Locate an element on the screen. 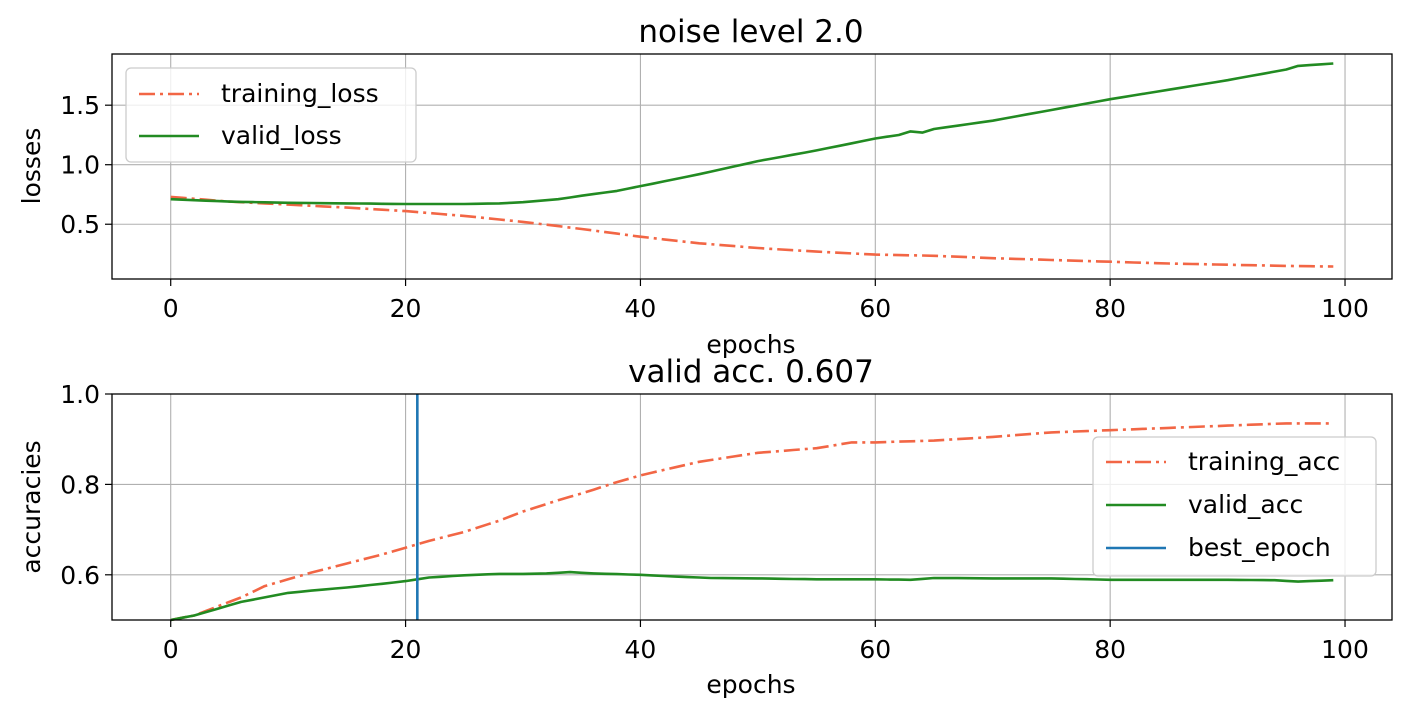 The image size is (1406, 714). accuracies-y-tick-label: 0.6 is located at coordinates (80, 575).